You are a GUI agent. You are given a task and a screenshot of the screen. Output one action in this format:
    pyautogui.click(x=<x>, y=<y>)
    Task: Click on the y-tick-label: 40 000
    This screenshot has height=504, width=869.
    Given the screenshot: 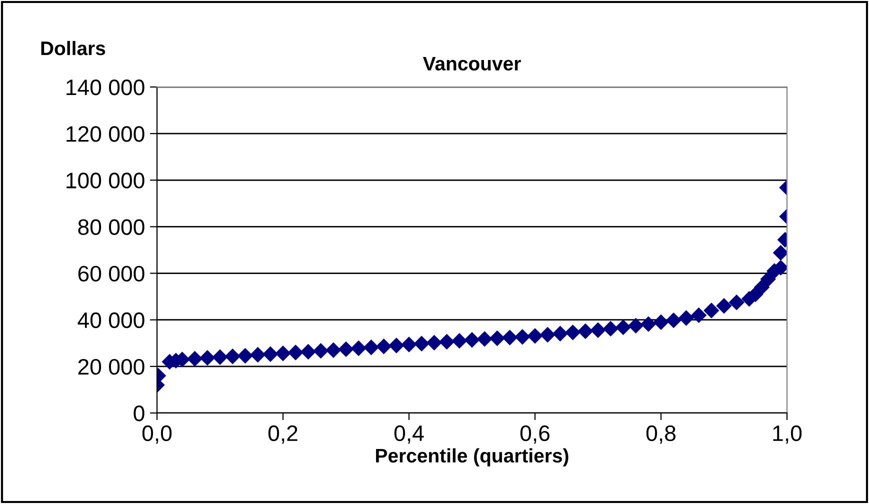 What is the action you would take?
    pyautogui.click(x=111, y=320)
    